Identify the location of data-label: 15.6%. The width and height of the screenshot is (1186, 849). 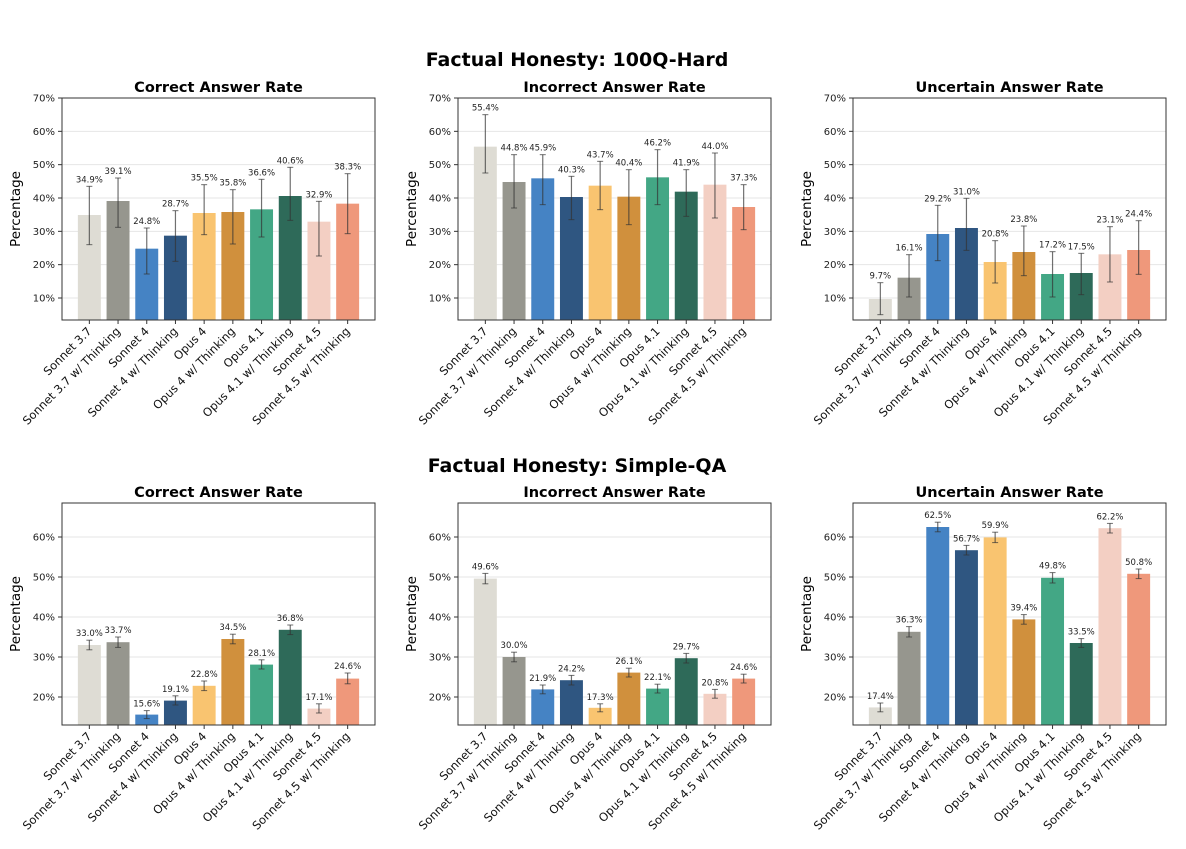
(146, 705).